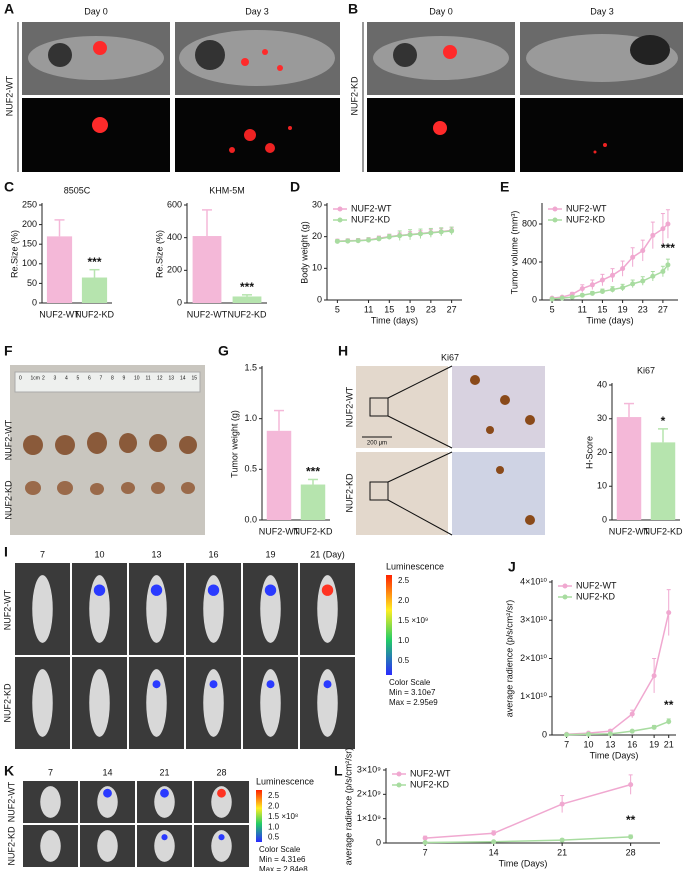 The height and width of the screenshot is (871, 685). I want to click on x-tick-label: 13, so click(610, 744).